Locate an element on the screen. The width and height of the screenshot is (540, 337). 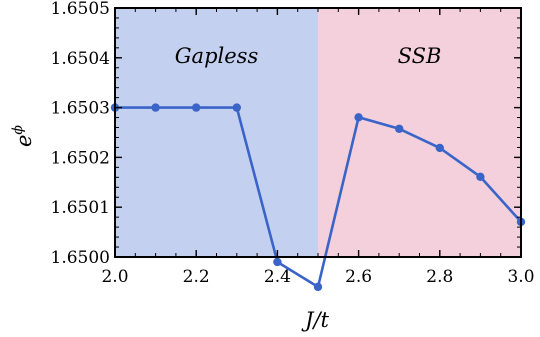
y-tick-label: 1.6502 is located at coordinates (80, 158).